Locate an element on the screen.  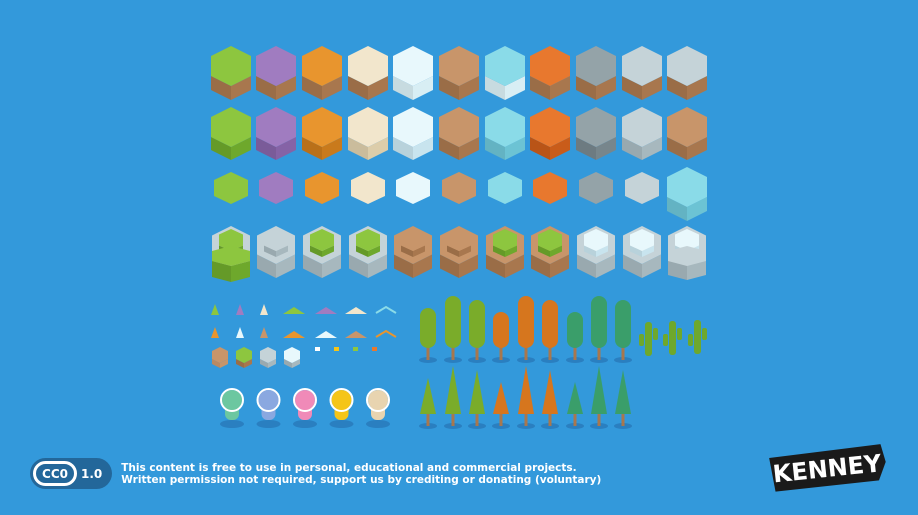
tile-grass-base is located at coordinates (231, 264).